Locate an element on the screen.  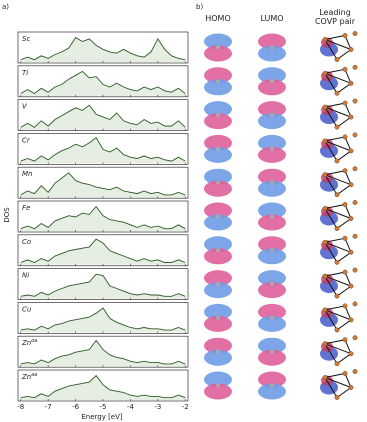
plot-label: Sc is located at coordinates (26, 39).